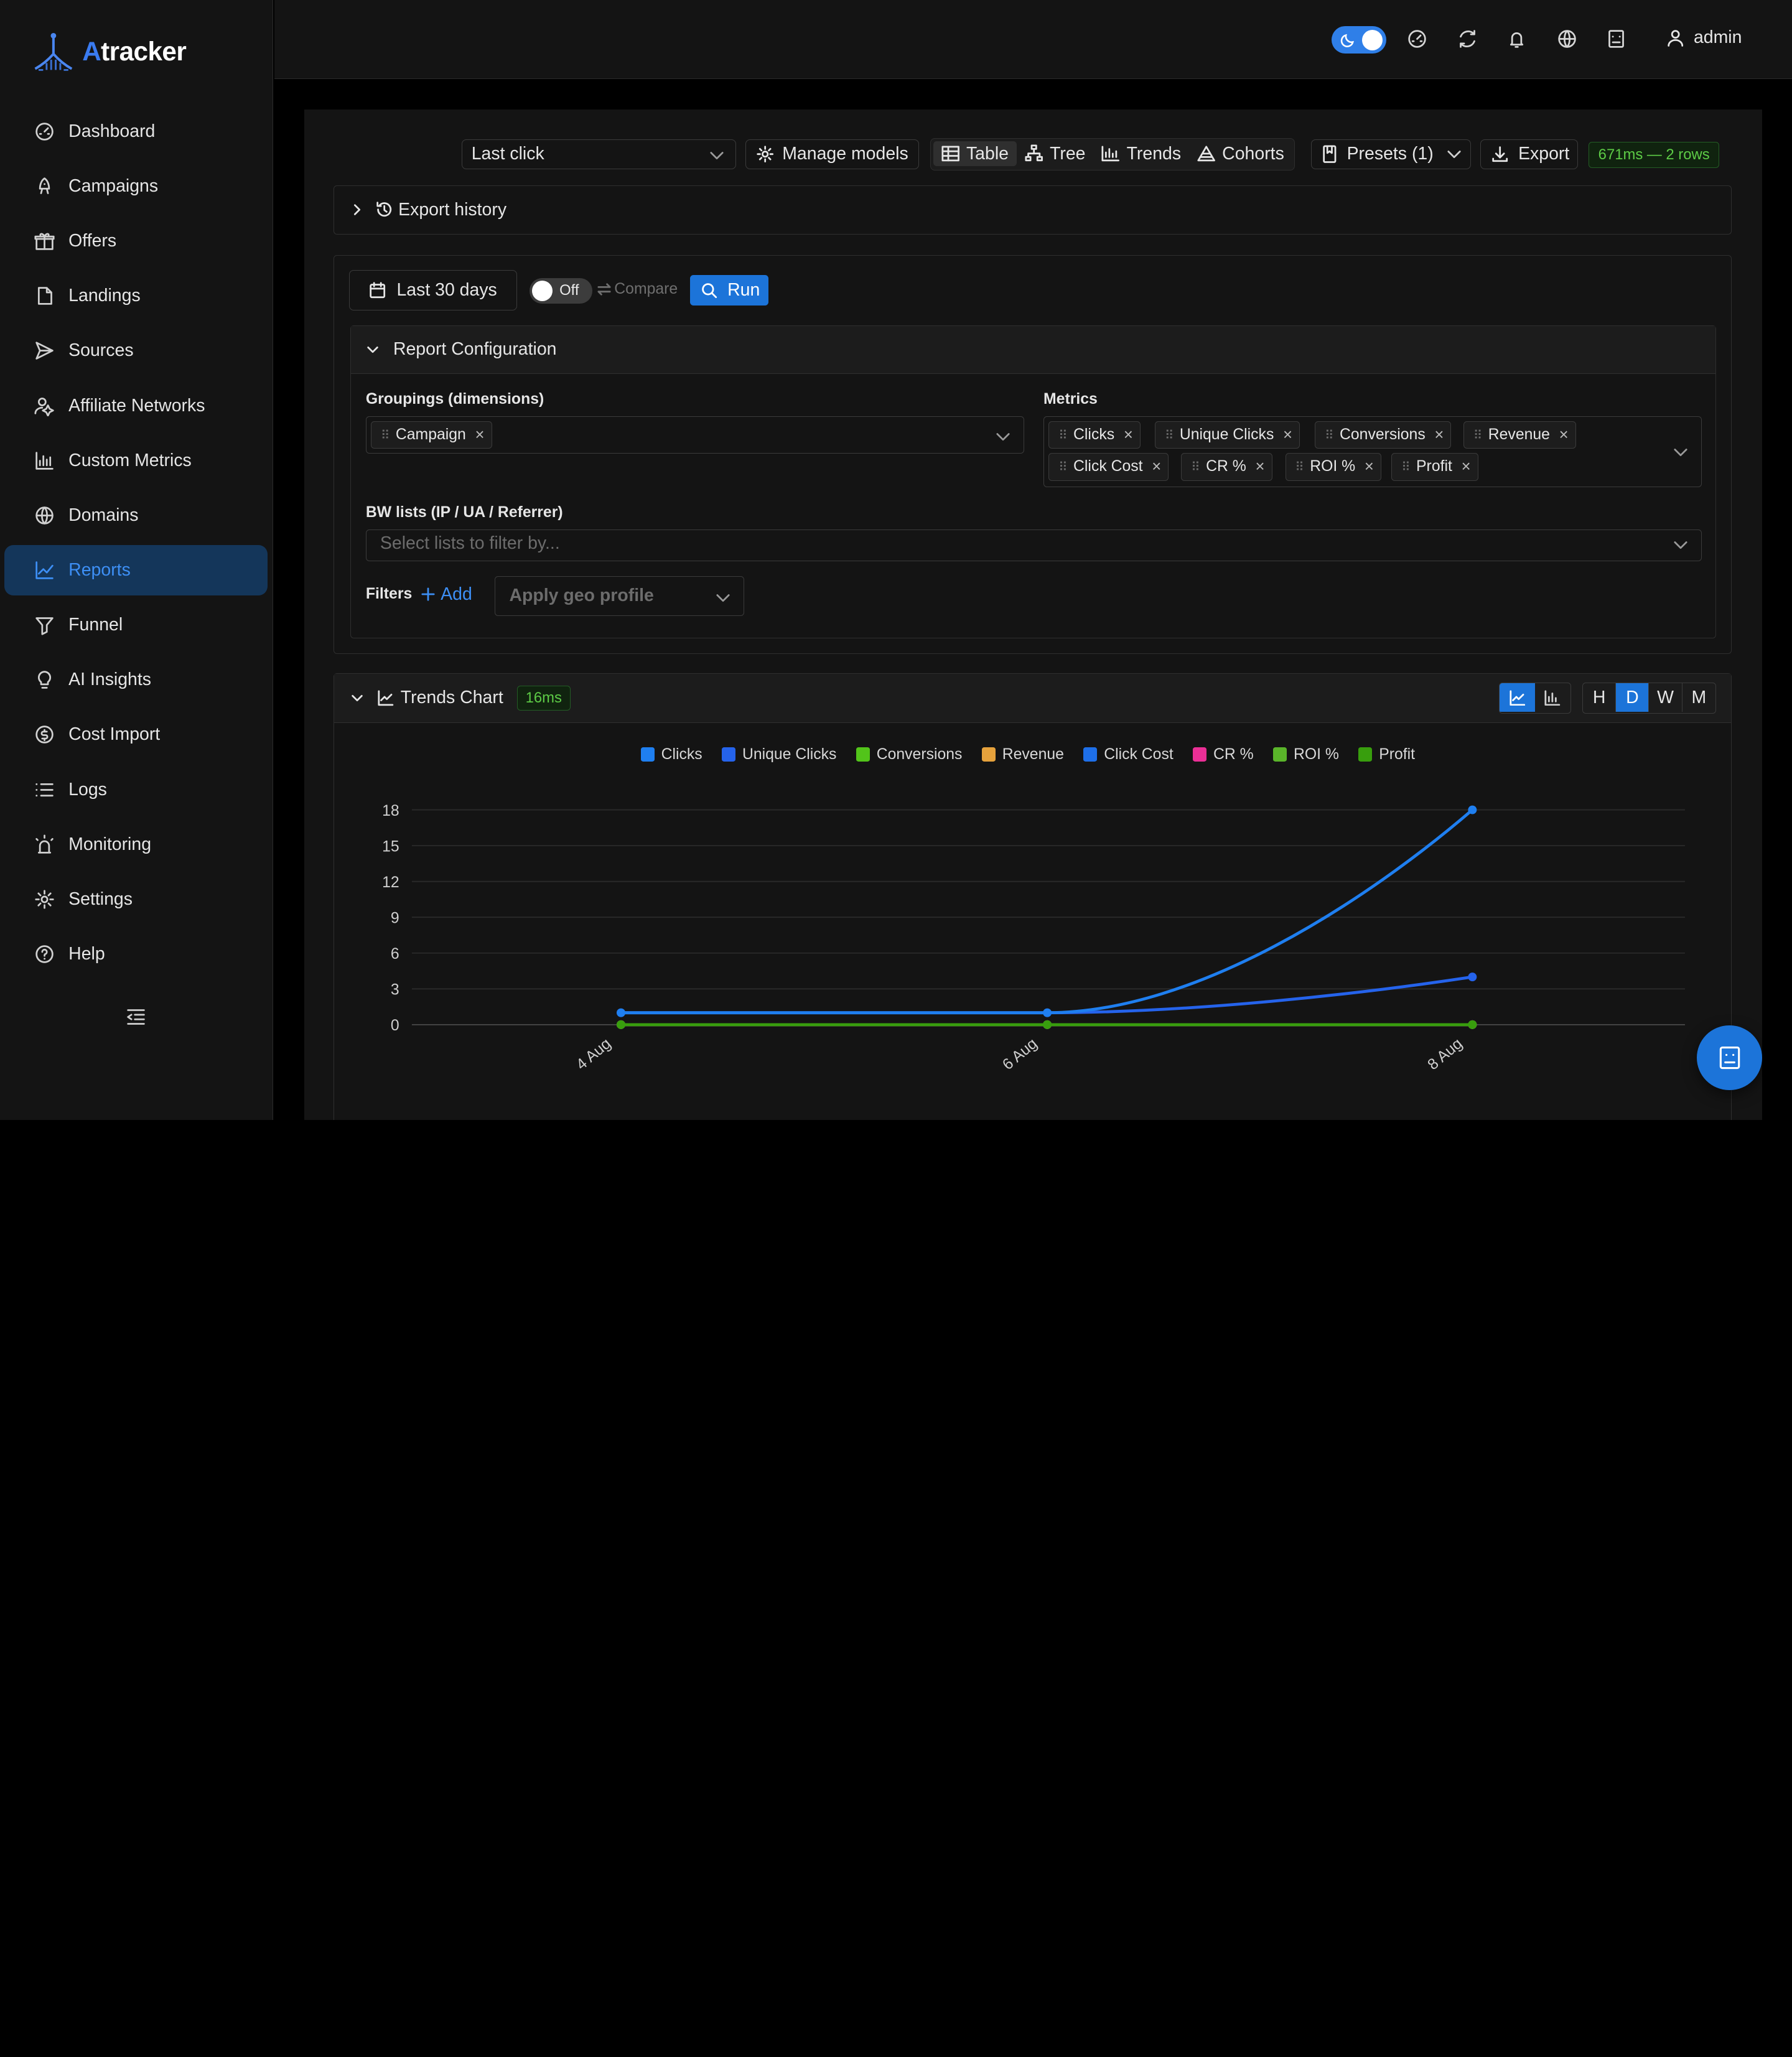  What do you see at coordinates (44, 186) in the screenshot?
I see `campaigns-icon` at bounding box center [44, 186].